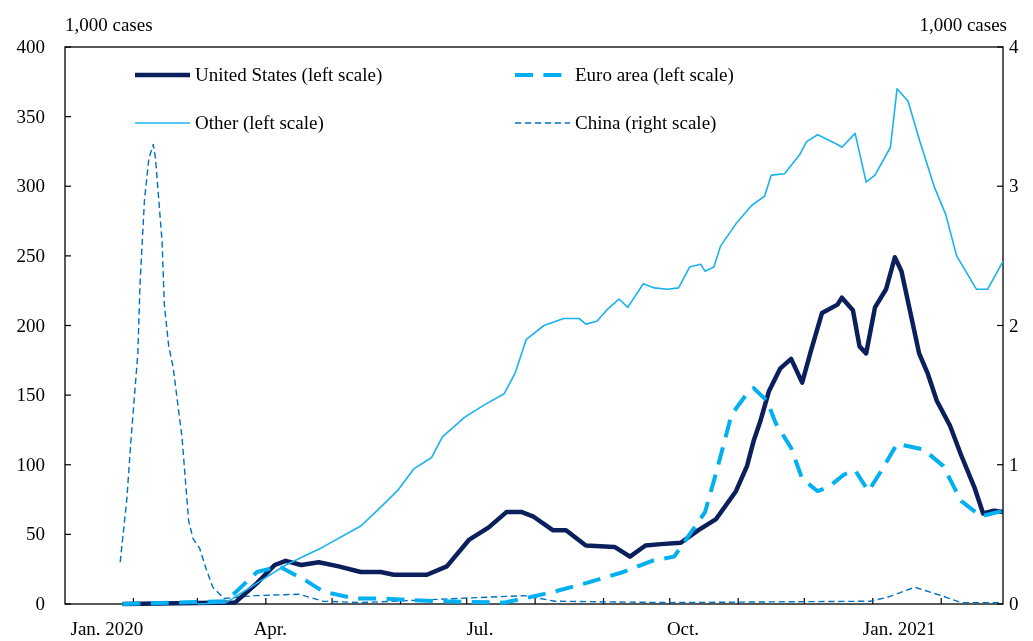 This screenshot has height=641, width=1033. I want to click on y2-axis-title: 1,000 cases, so click(963, 24).